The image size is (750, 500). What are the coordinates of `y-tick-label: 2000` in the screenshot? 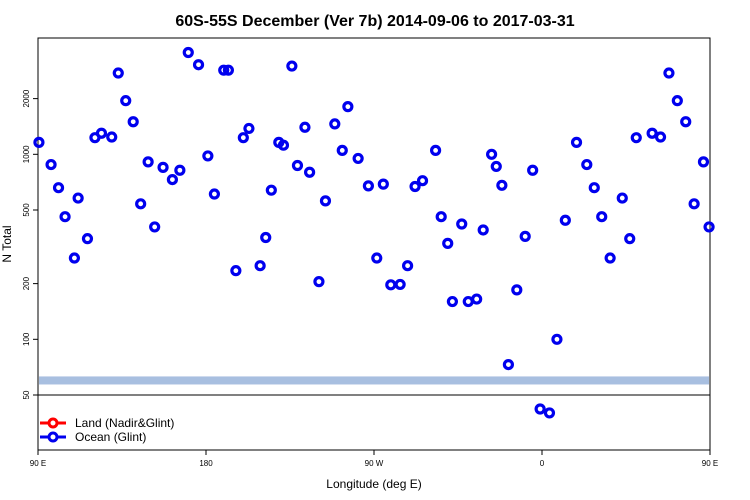 It's located at (26, 98).